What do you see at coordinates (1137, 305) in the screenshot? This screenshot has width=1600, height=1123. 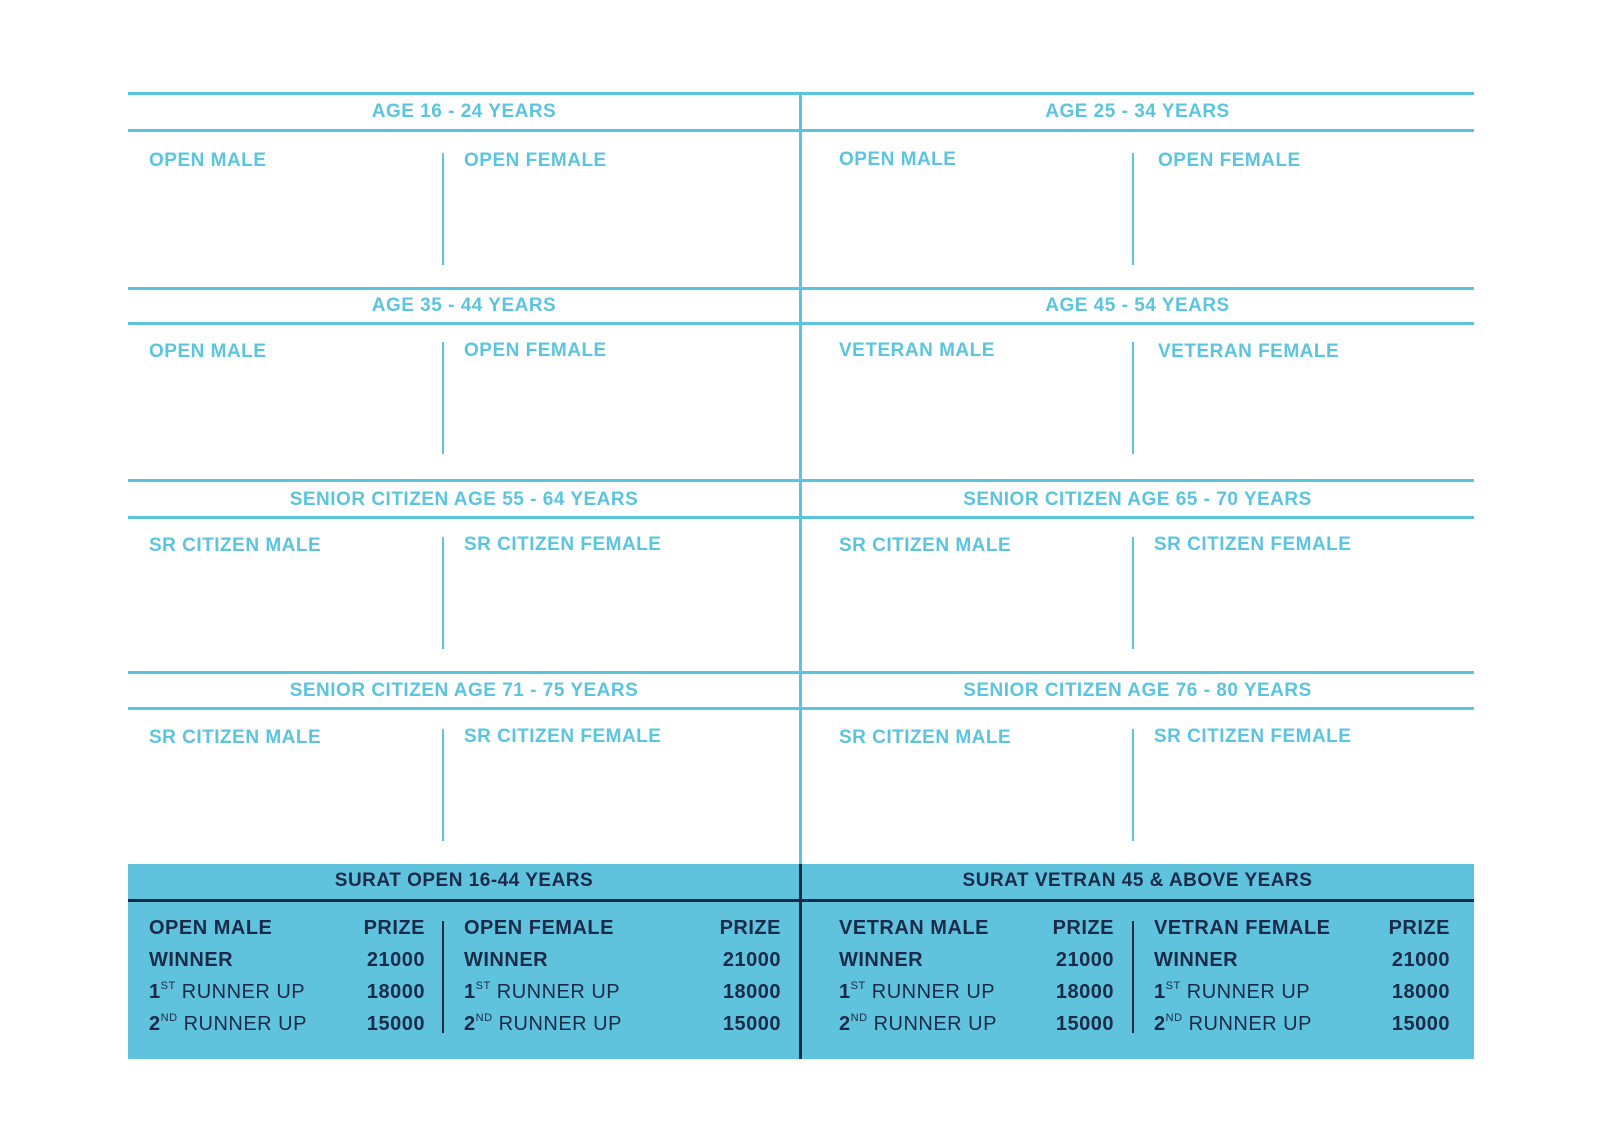 I see `block-title-age-45-54: AGE 45 - 54 YEARS` at bounding box center [1137, 305].